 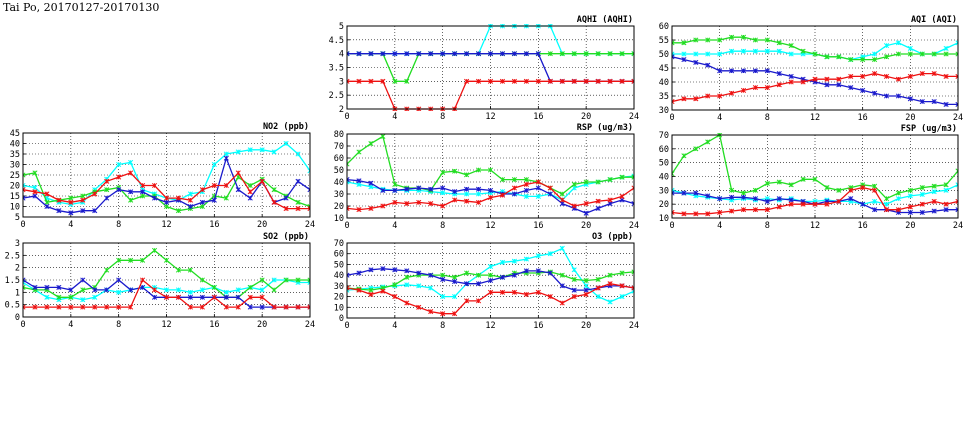 I want to click on x-tick-label: 4, so click(x=394, y=117).